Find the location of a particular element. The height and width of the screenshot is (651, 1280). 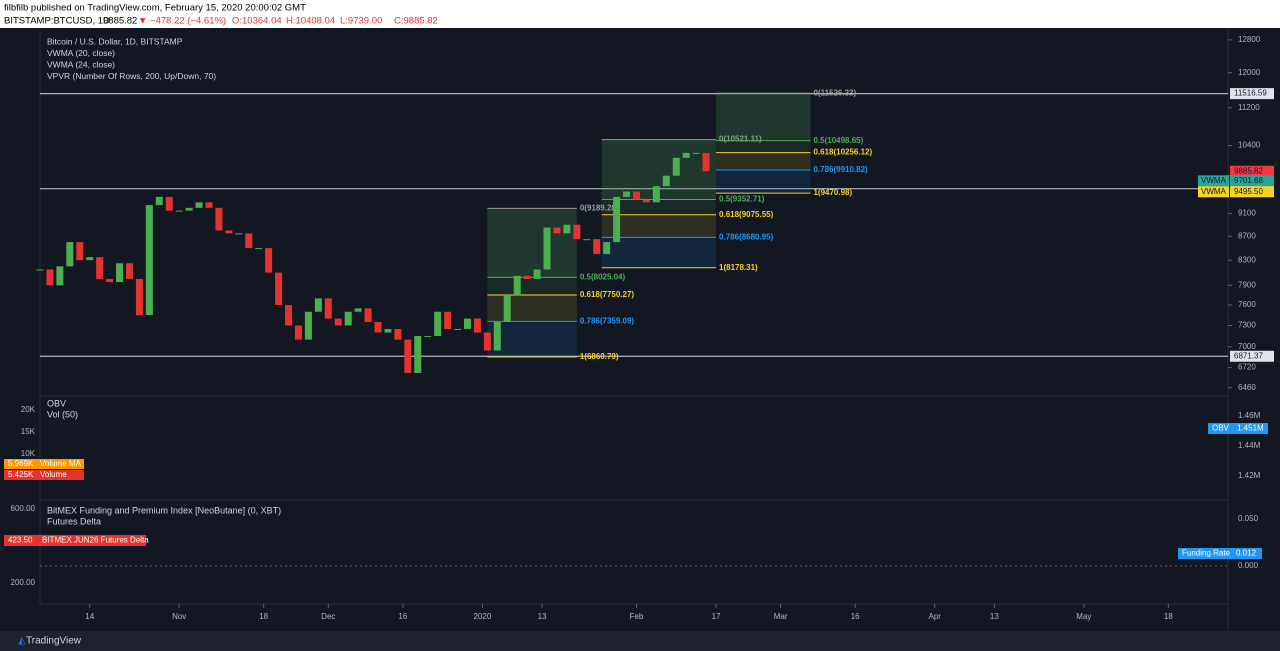

ohlc: O:10364.04 H:10408.04 L:9739.00 C:9885.82 is located at coordinates (335, 21).